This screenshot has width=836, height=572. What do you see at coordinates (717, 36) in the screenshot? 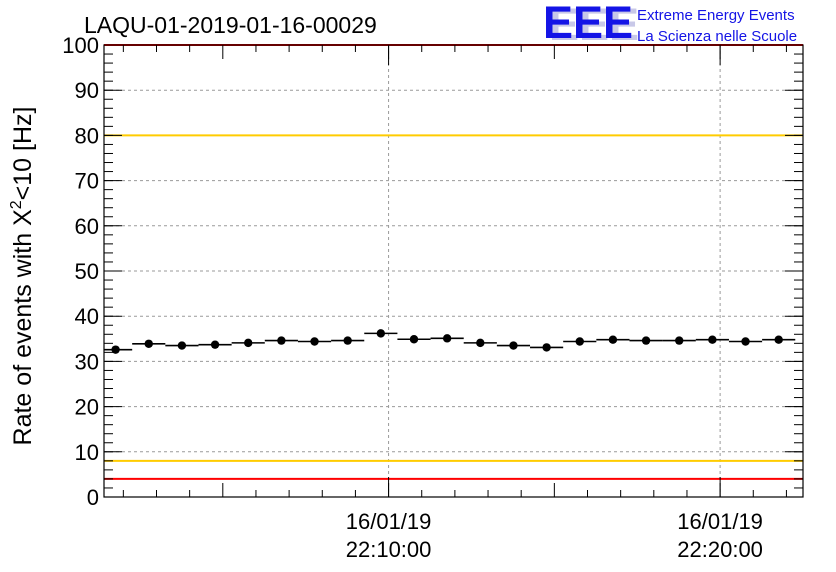
I see `logo-line2: La Scienza nelle Scuole` at bounding box center [717, 36].